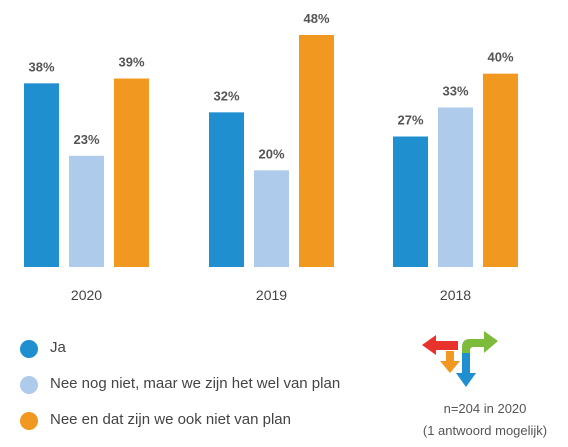 The height and width of the screenshot is (447, 568). What do you see at coordinates (58, 347) in the screenshot?
I see `legend-label: Ja` at bounding box center [58, 347].